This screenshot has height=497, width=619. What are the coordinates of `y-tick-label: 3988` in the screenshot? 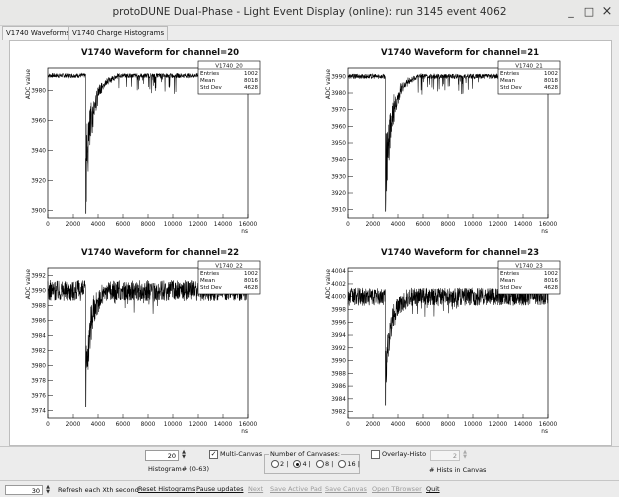 It's located at (38, 307).